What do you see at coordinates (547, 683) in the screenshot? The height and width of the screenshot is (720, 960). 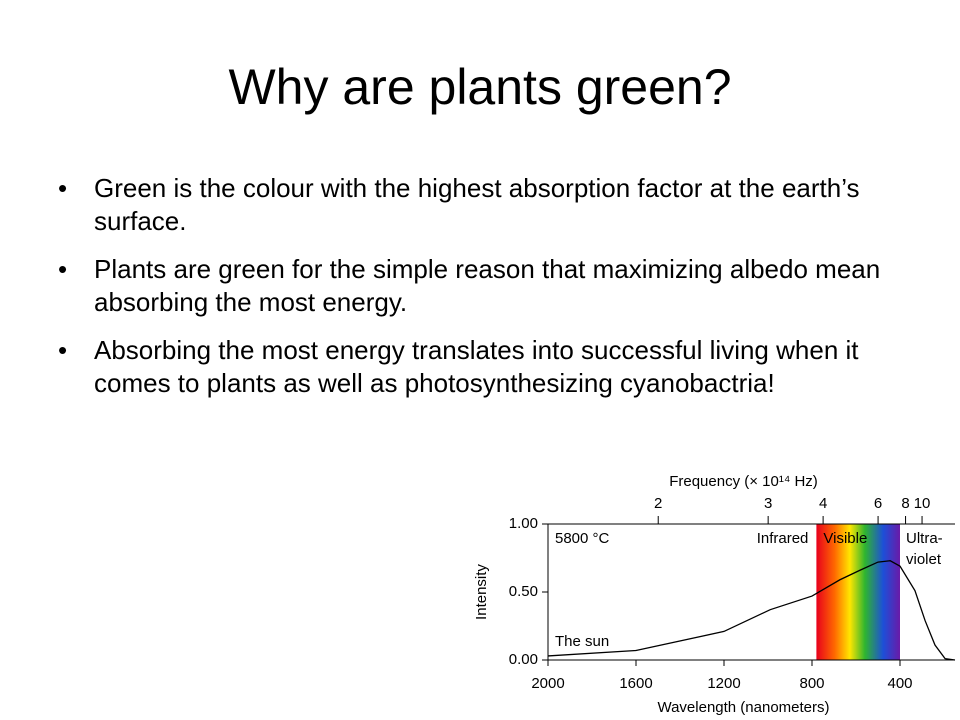 I see `x-tick-label: 2000` at bounding box center [547, 683].